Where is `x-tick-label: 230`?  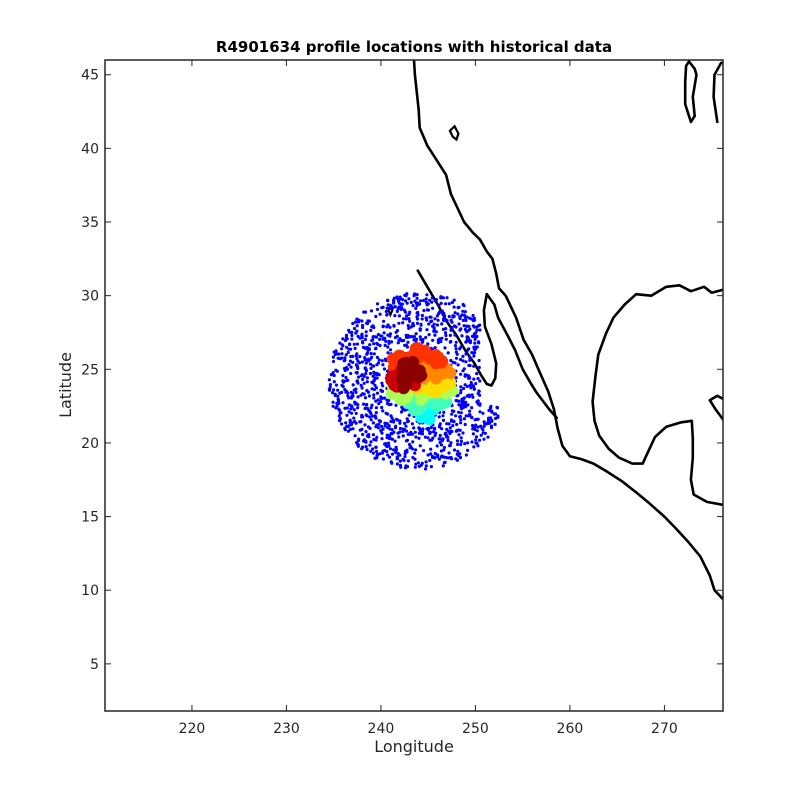
x-tick-label: 230 is located at coordinates (286, 729).